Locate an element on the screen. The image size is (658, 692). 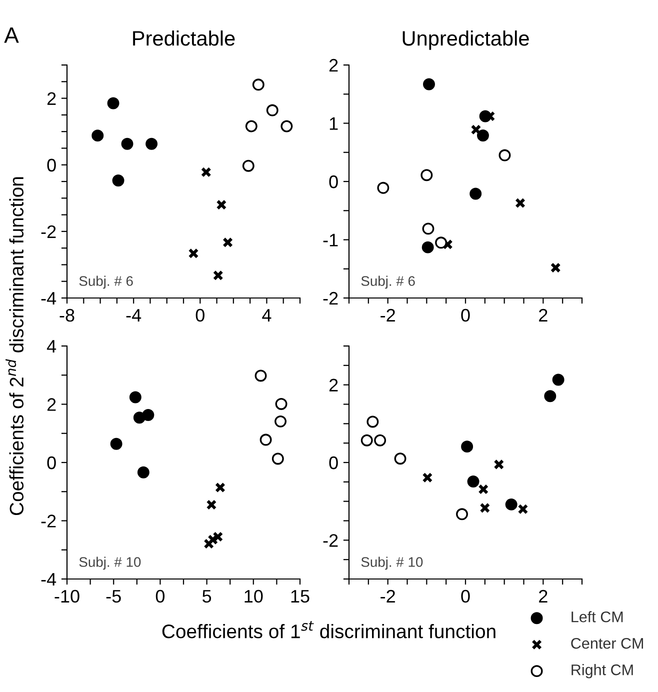
chart-title: Predictable is located at coordinates (184, 38).